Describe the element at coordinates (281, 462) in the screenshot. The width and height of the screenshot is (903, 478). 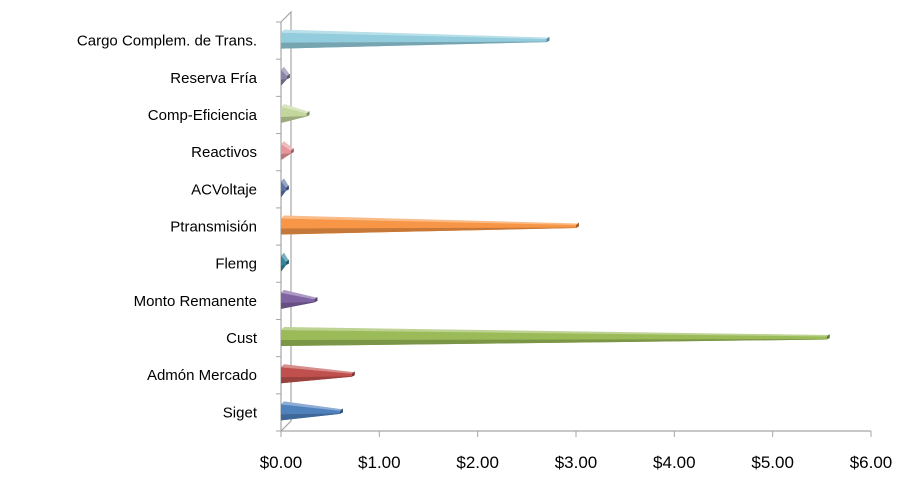
I see `x-tick-label: $0.00` at that location.